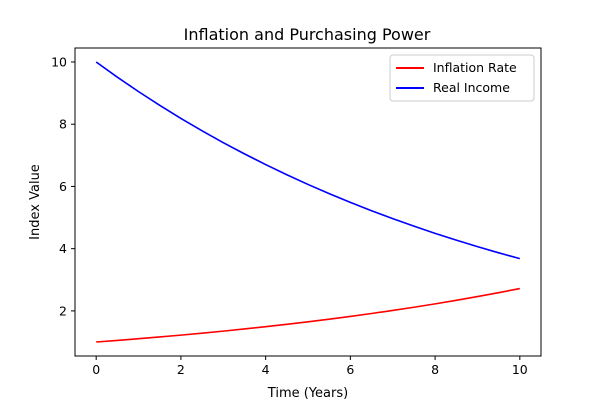 This screenshot has width=600, height=400. Describe the element at coordinates (96, 369) in the screenshot. I see `x-tick-label: 0` at that location.